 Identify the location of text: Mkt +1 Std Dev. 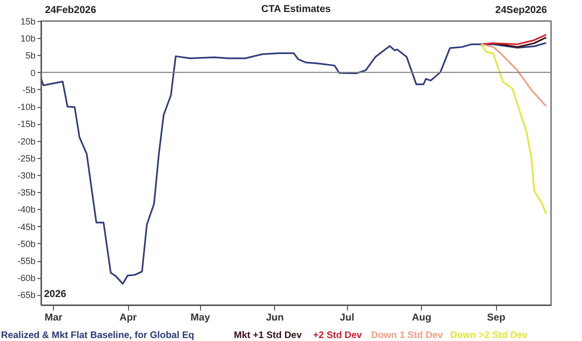
(268, 335).